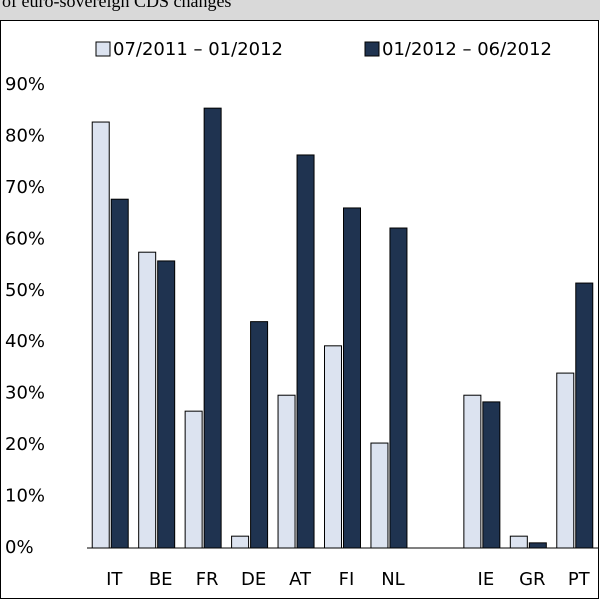  Describe the element at coordinates (579, 579) in the screenshot. I see `x-tick-label: PT` at that location.